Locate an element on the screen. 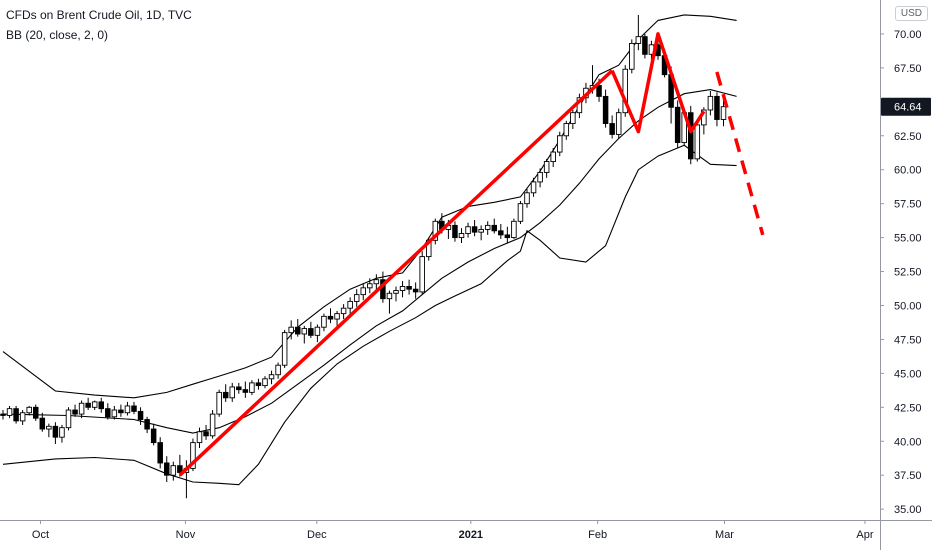 Image resolution: width=932 pixels, height=550 pixels. y-tick-label: 37.50 is located at coordinates (908, 476).